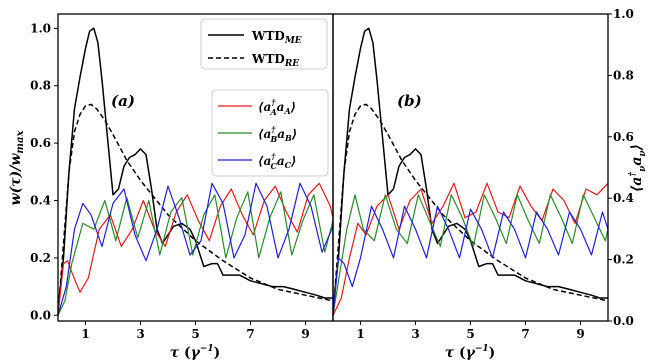  Describe the element at coordinates (270, 133) in the screenshot. I see `legend-occupation: ⟨a† AaA⟩ ⟨a† BaB⟩ ⟨a† CaC⟩` at that location.